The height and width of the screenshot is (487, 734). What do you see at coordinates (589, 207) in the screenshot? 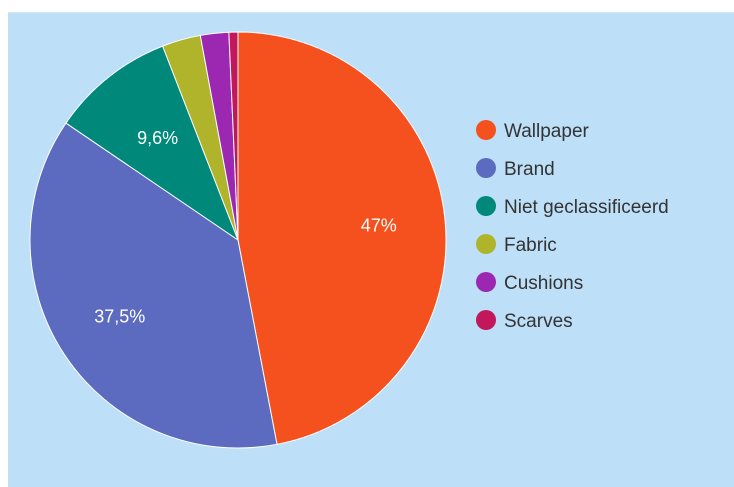
I see `legend-label-niet-geclassificeerd: Niet geclassificeerd` at bounding box center [589, 207].